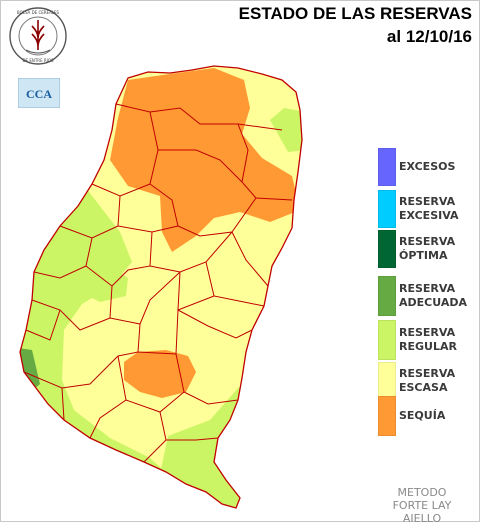 The image size is (480, 525). Describe the element at coordinates (428, 339) in the screenshot. I see `legend-label: RESERVA REGULAR` at that location.